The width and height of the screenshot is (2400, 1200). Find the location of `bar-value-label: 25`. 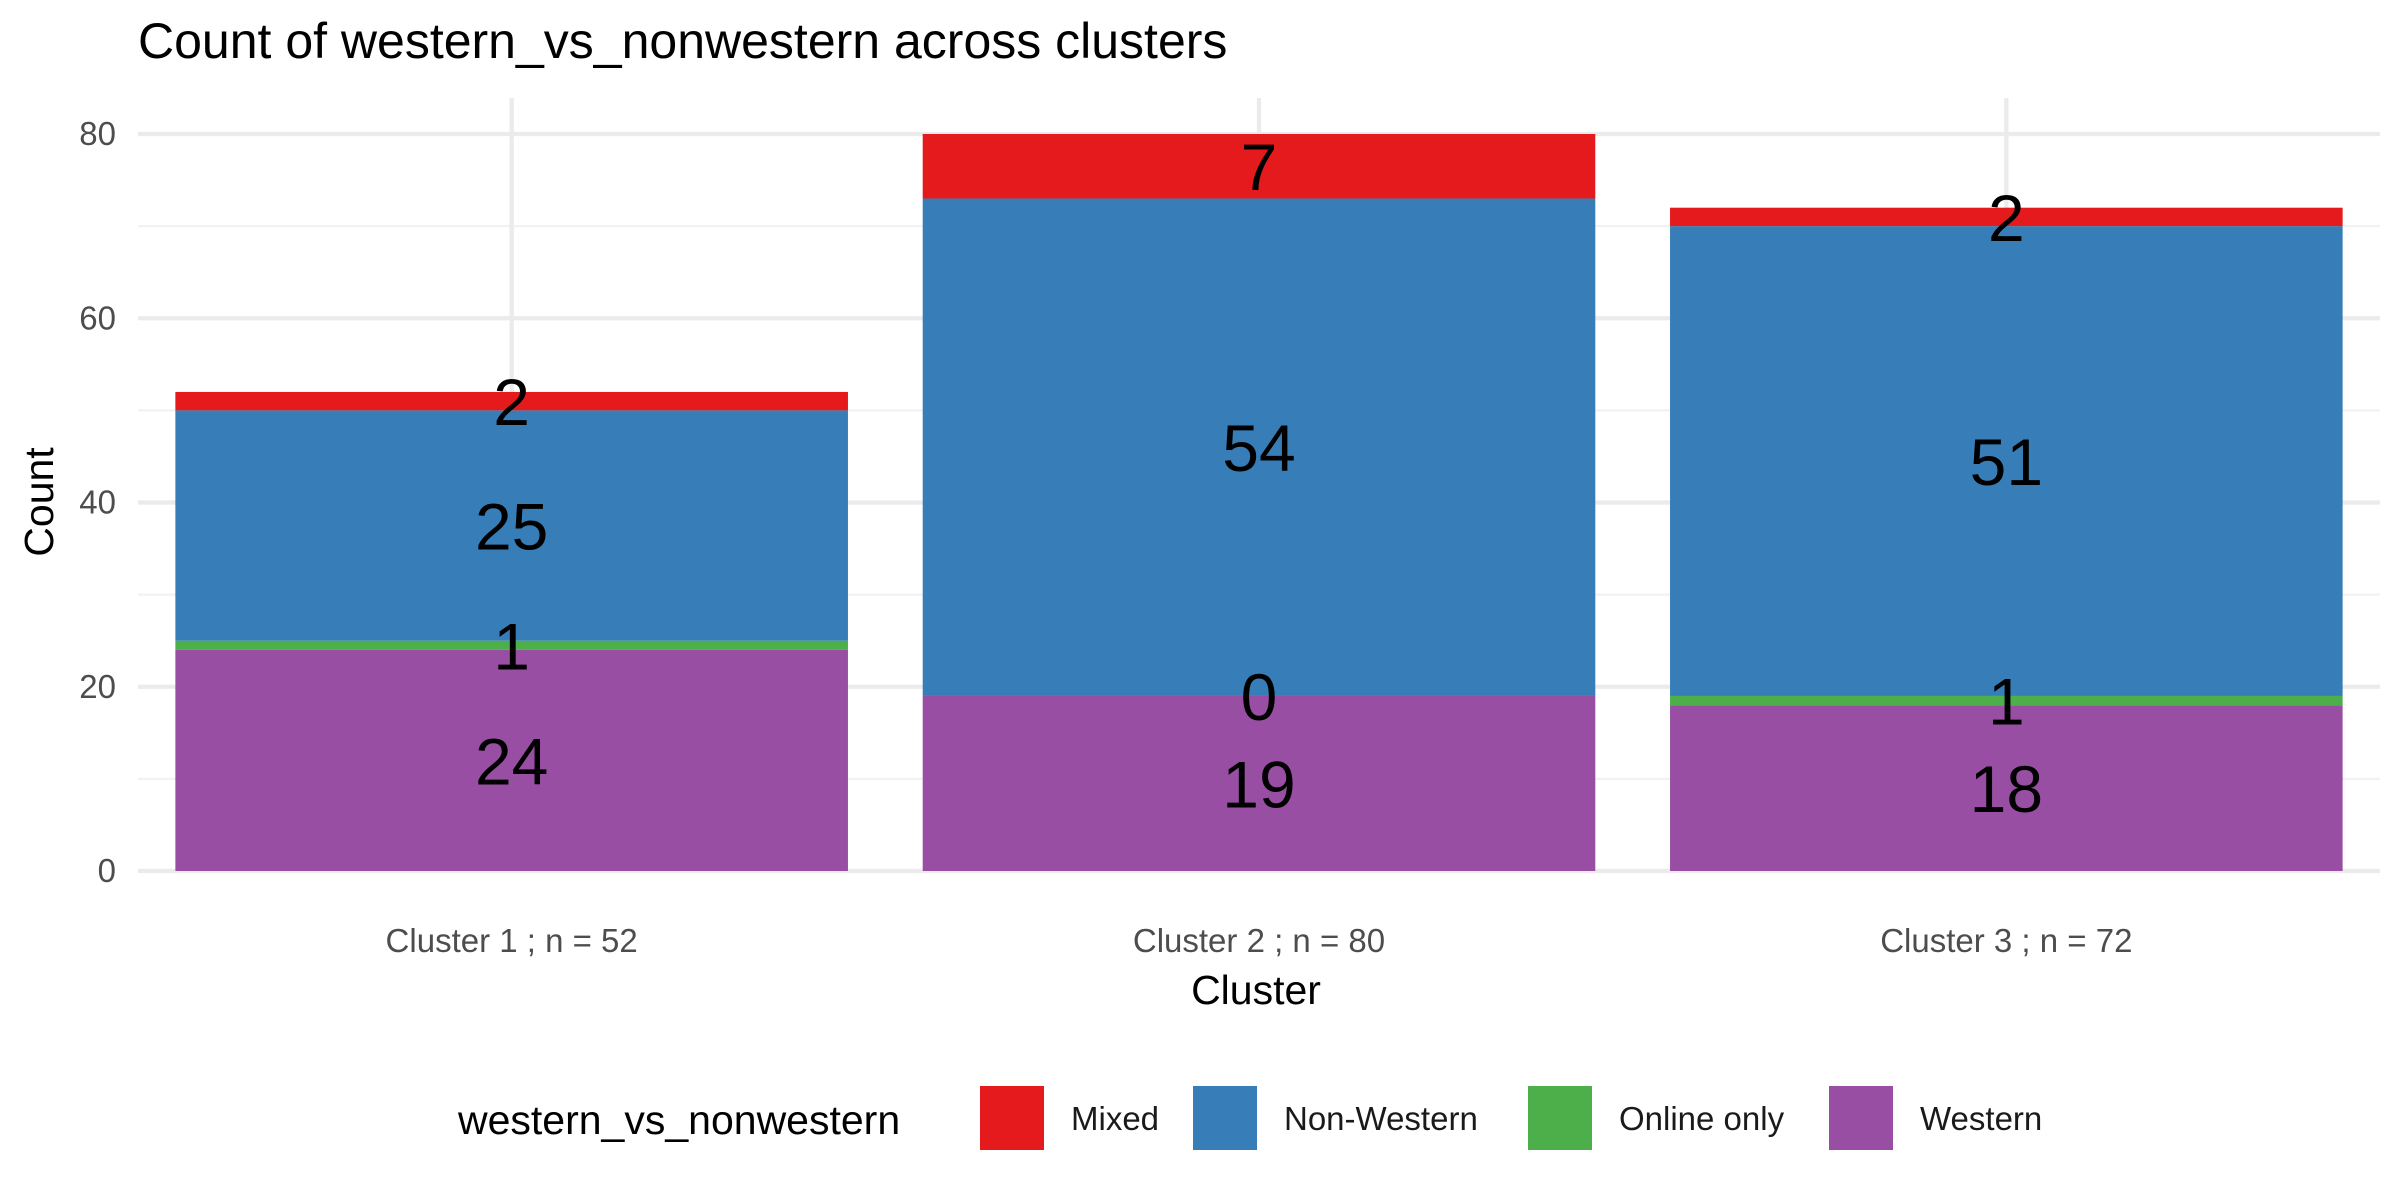

bar-value-label: 25 is located at coordinates (511, 527).